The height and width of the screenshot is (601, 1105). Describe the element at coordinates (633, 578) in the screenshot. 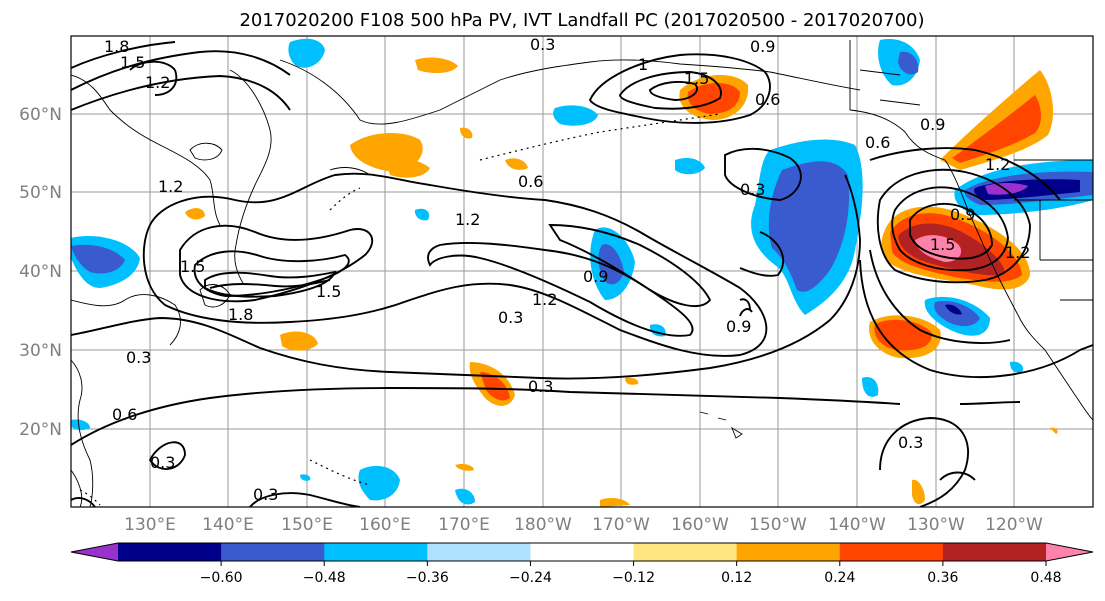

I see `colorbar-tick-label: −0.12` at that location.